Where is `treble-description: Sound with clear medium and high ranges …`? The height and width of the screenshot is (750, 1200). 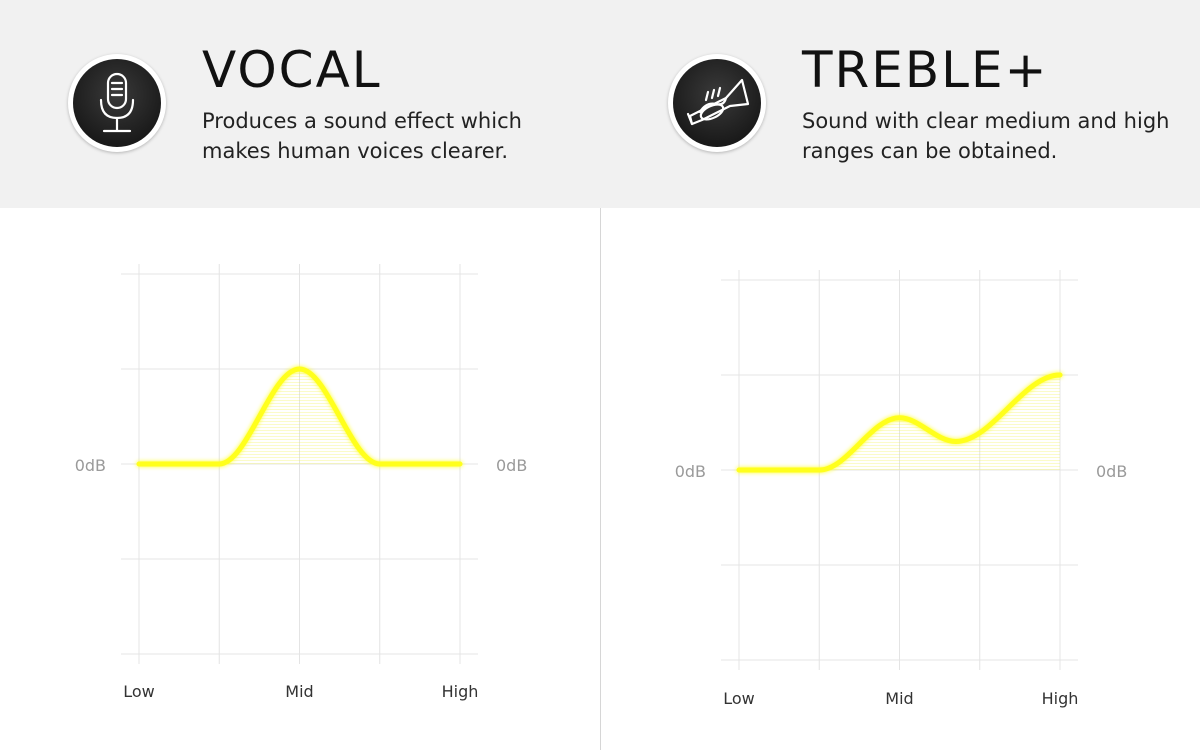
treble-description: Sound with clear medium and high ranges … is located at coordinates (986, 136).